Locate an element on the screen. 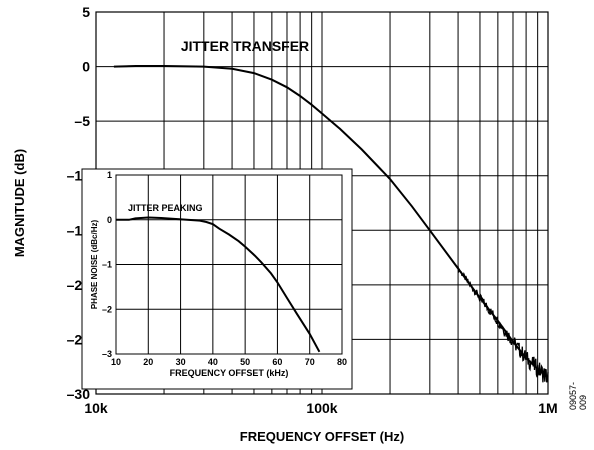 This screenshot has width=594, height=450. inset-x-tick-label: 80 is located at coordinates (342, 362).